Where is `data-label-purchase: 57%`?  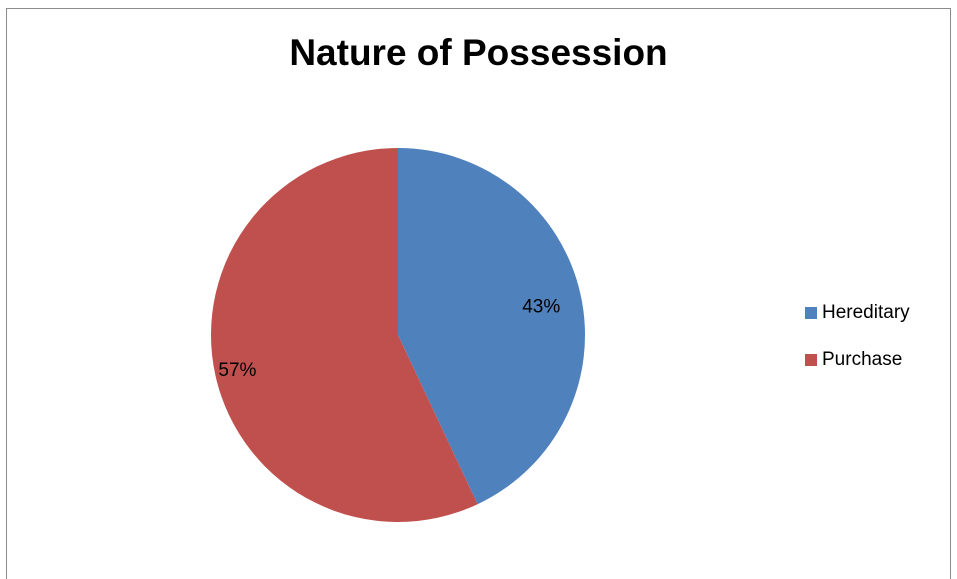
data-label-purchase: 57% is located at coordinates (237, 370).